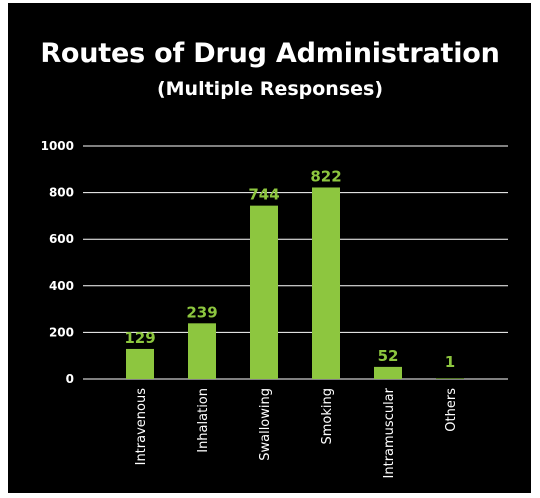 Image resolution: width=540 pixels, height=498 pixels. I want to click on bar-intramuscular, so click(388, 372).